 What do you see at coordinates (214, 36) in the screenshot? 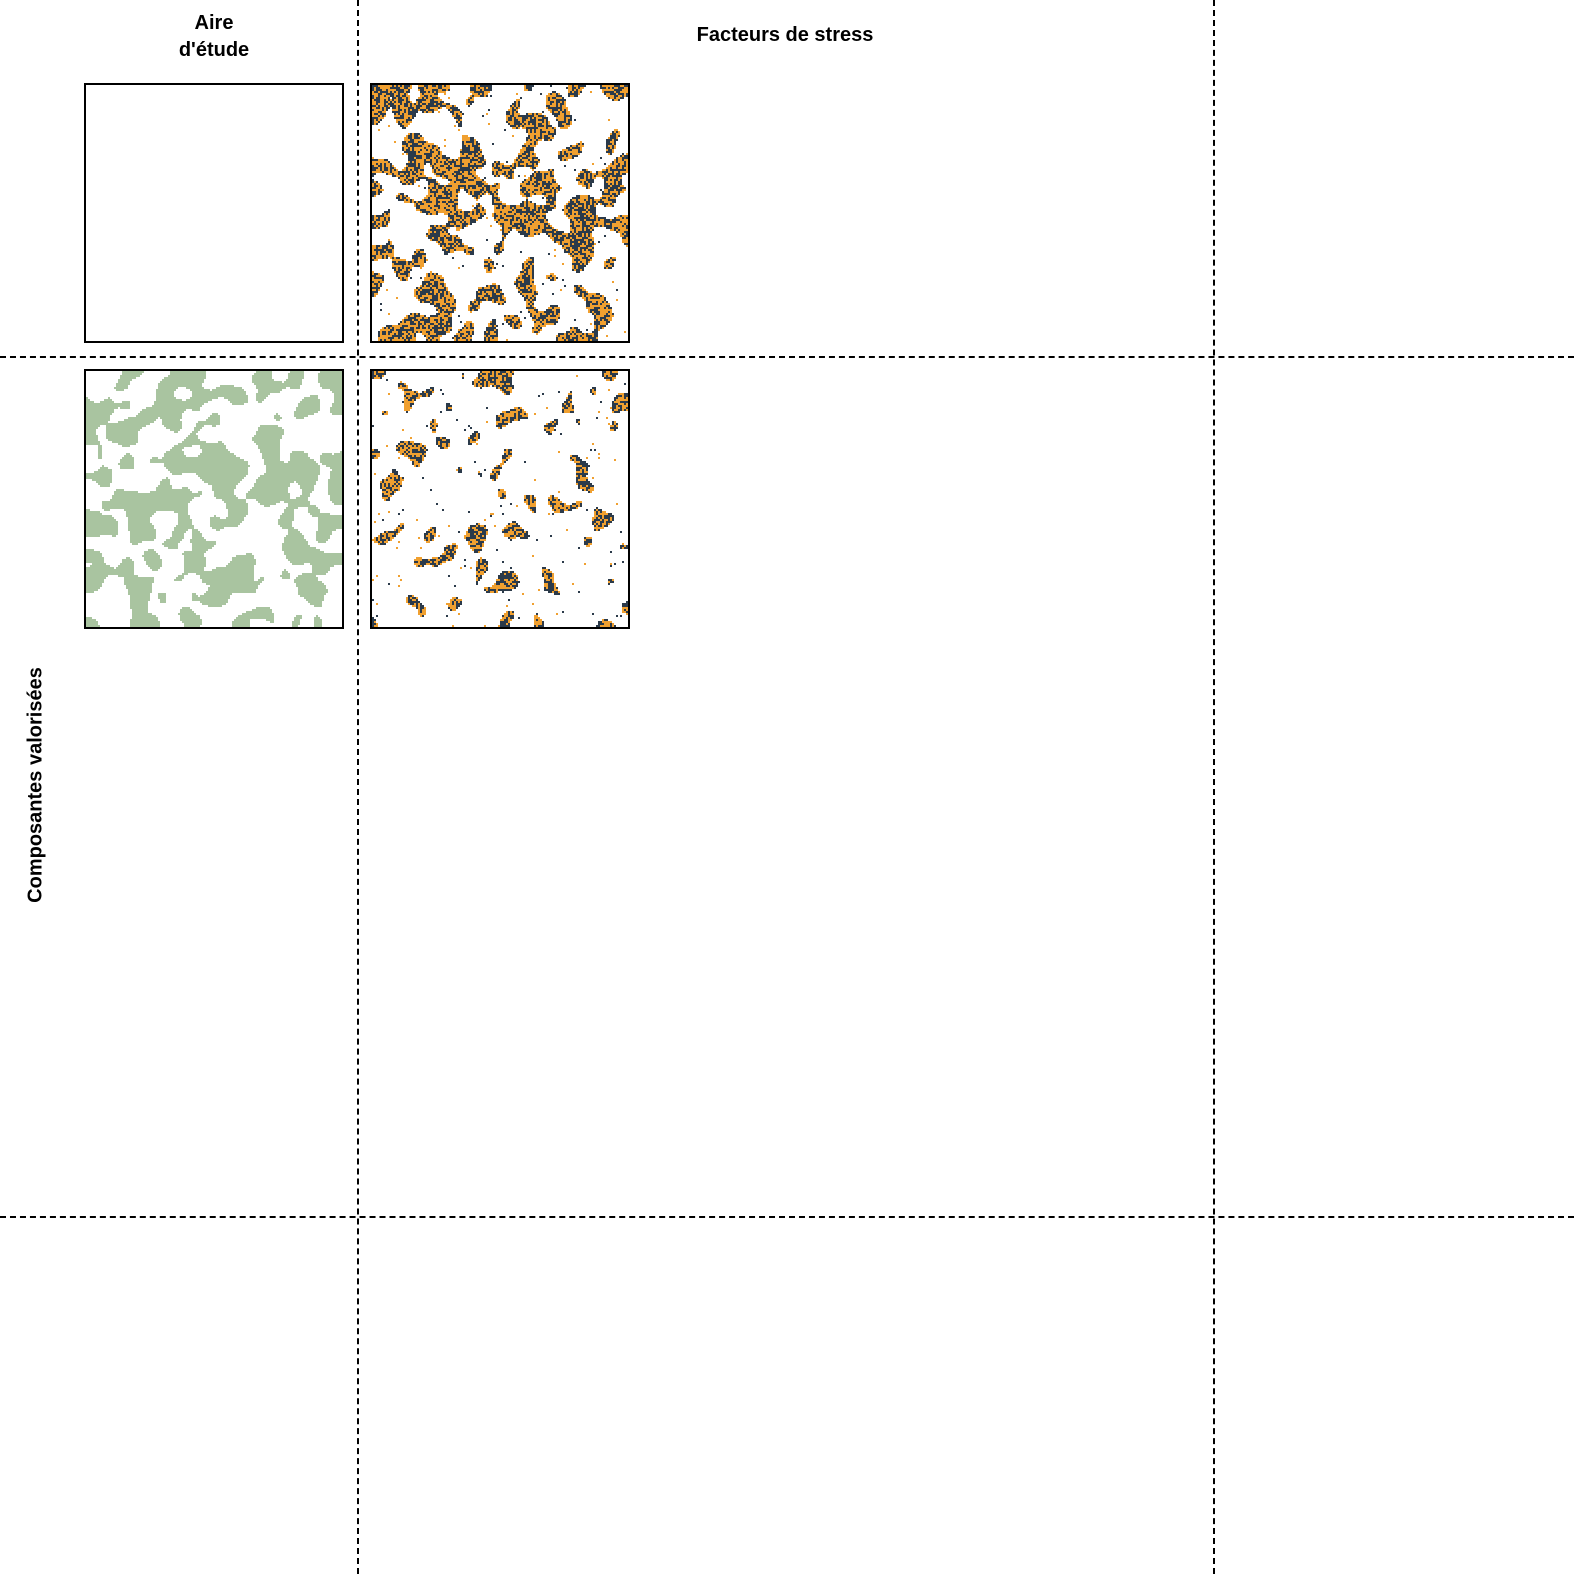
I see `column-header-aire-etude: Aire d'étude` at bounding box center [214, 36].